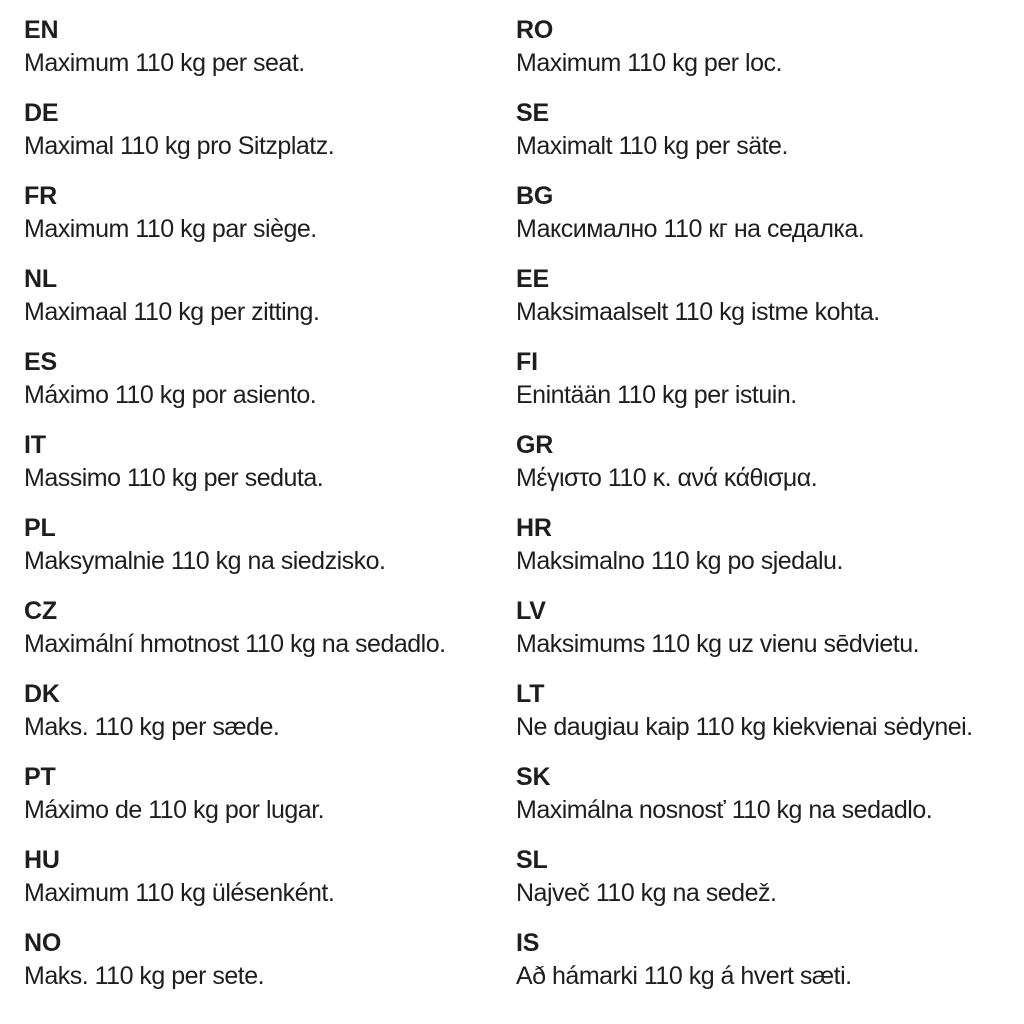 This screenshot has width=1024, height=1024. Describe the element at coordinates (42, 860) in the screenshot. I see `language-code: HU` at that location.